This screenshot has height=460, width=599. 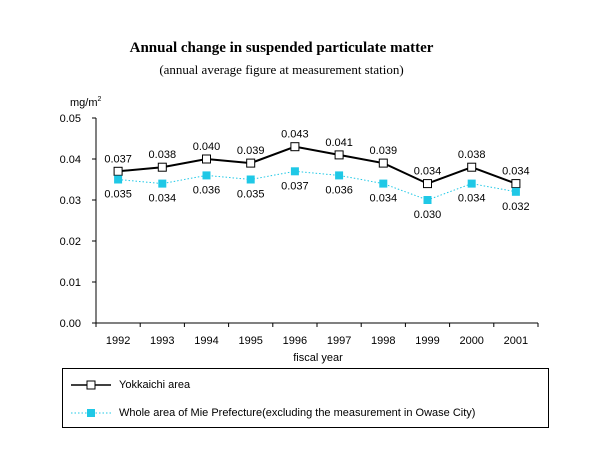 I want to click on data-label: 0.040, so click(x=207, y=147).